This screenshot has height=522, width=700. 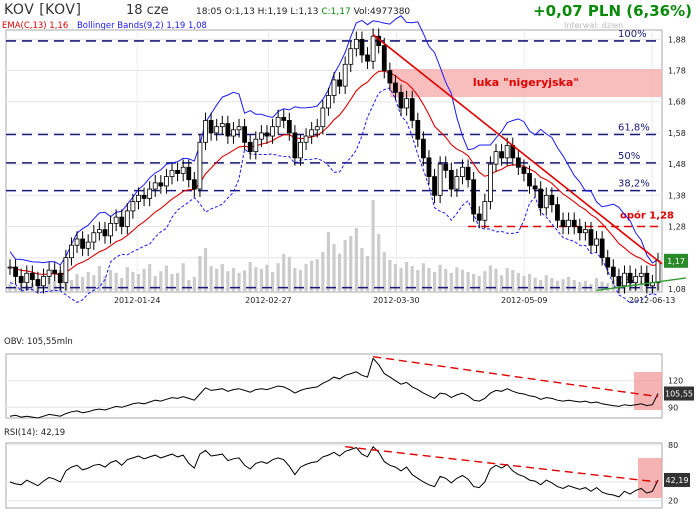 I want to click on rsi-last-tag, so click(x=677, y=479).